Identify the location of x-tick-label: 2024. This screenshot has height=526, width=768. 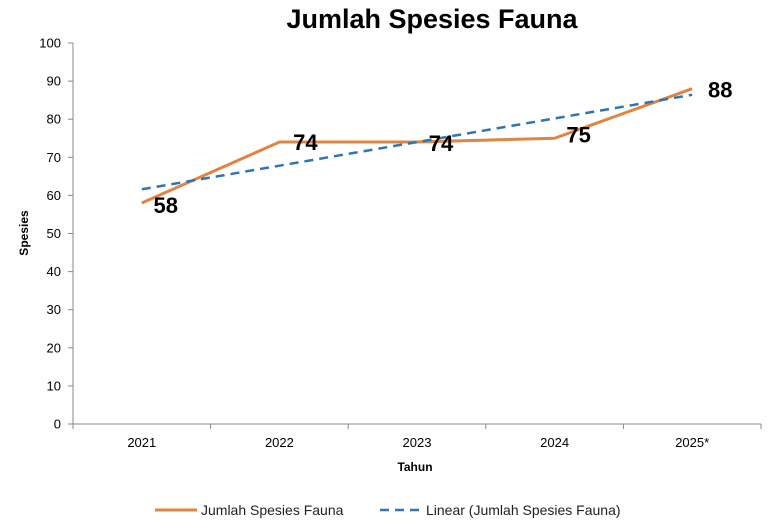
(554, 442).